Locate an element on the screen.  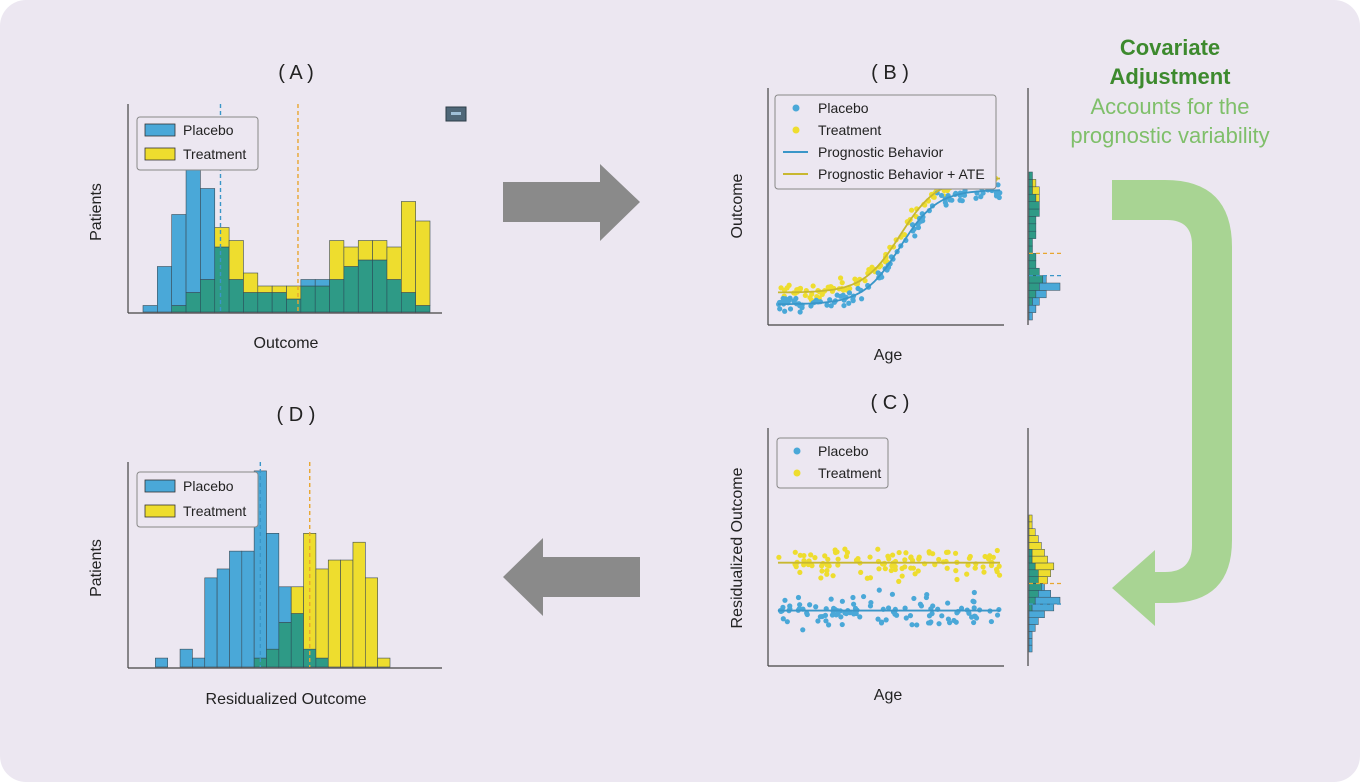
curved-arrow-icon is located at coordinates (1172, 403).